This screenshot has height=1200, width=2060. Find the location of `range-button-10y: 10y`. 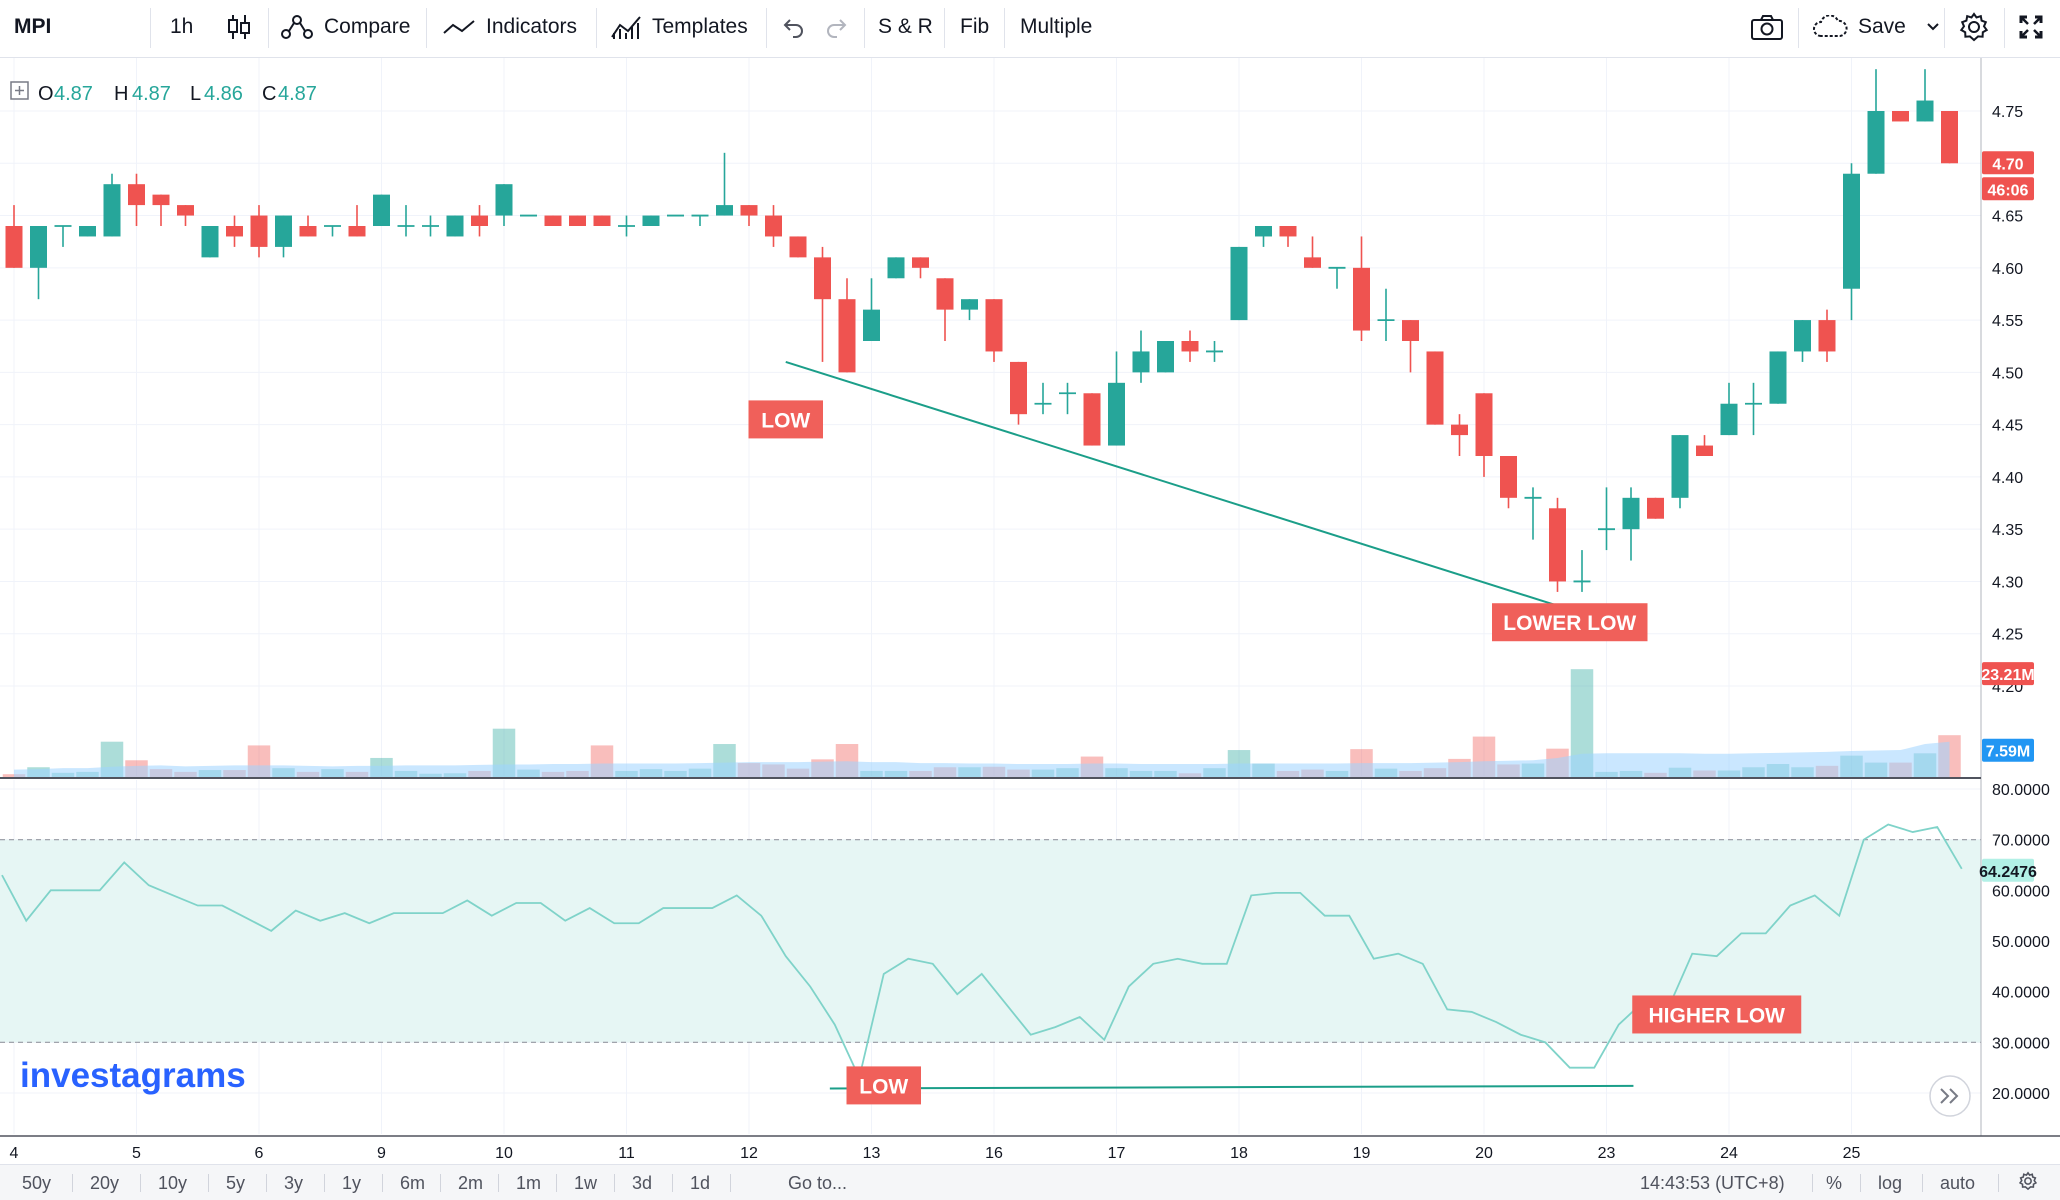

range-button-10y: 10y is located at coordinates (173, 1182).